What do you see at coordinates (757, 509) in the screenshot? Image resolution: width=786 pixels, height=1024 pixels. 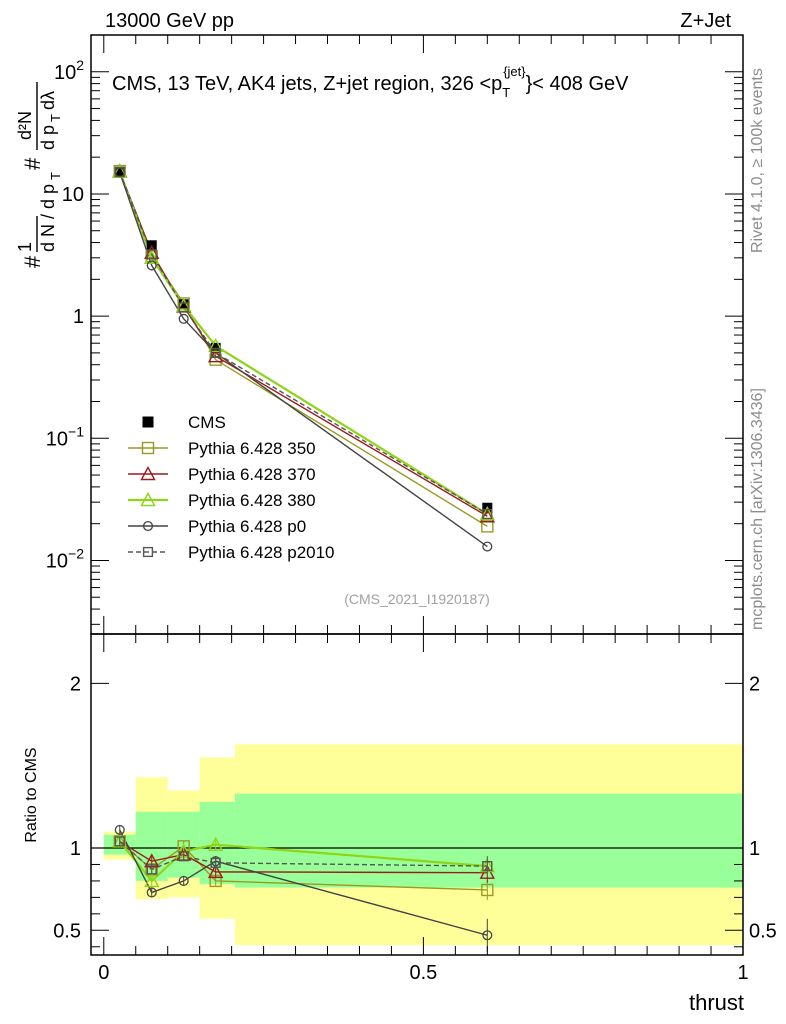 I see `mcplots-label: mcplots.cern.ch [arXiv:1306.3436]` at bounding box center [757, 509].